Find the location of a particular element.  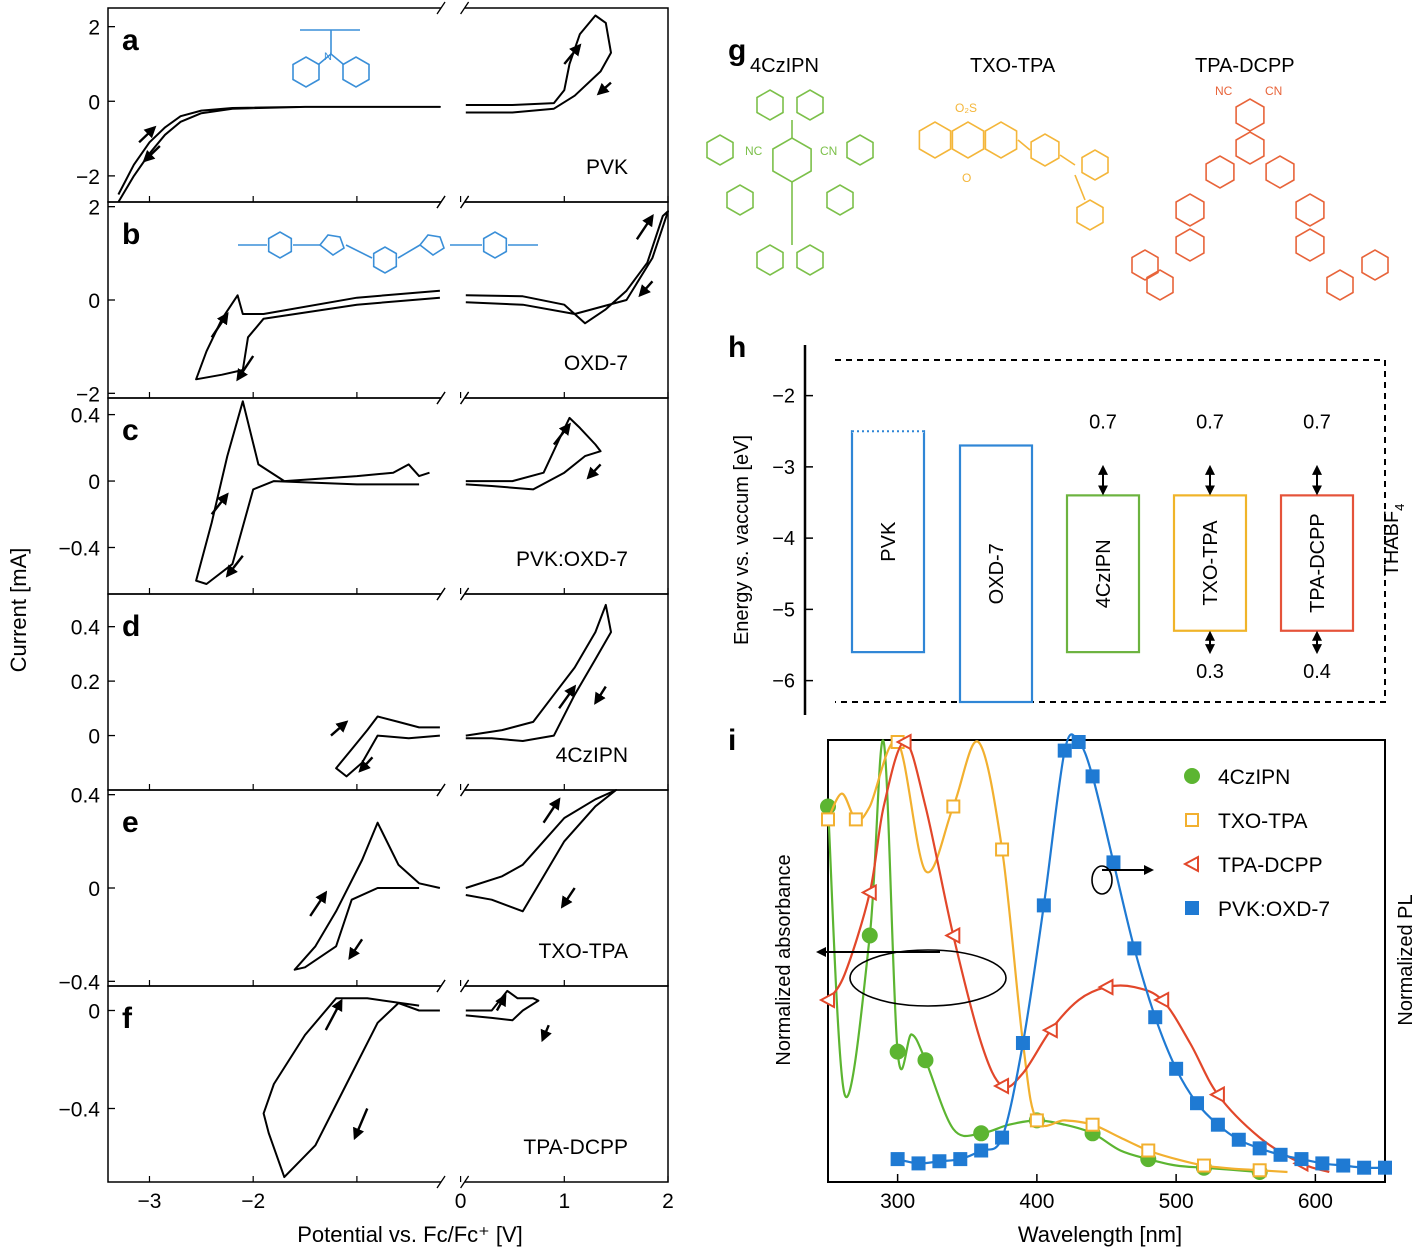

series-txo-tpa is located at coordinates (1054, 956).